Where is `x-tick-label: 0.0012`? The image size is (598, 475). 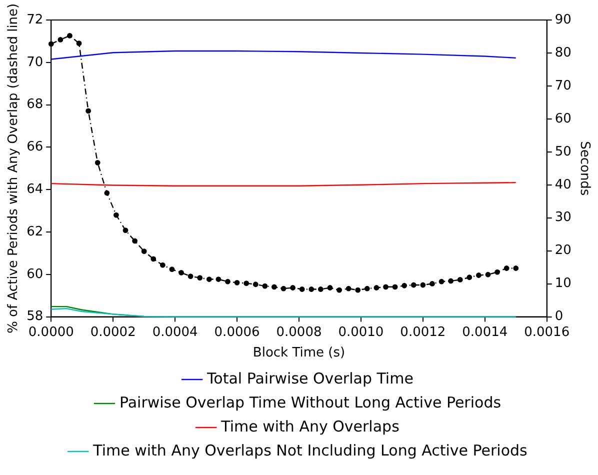 x-tick-label: 0.0012 is located at coordinates (423, 332).